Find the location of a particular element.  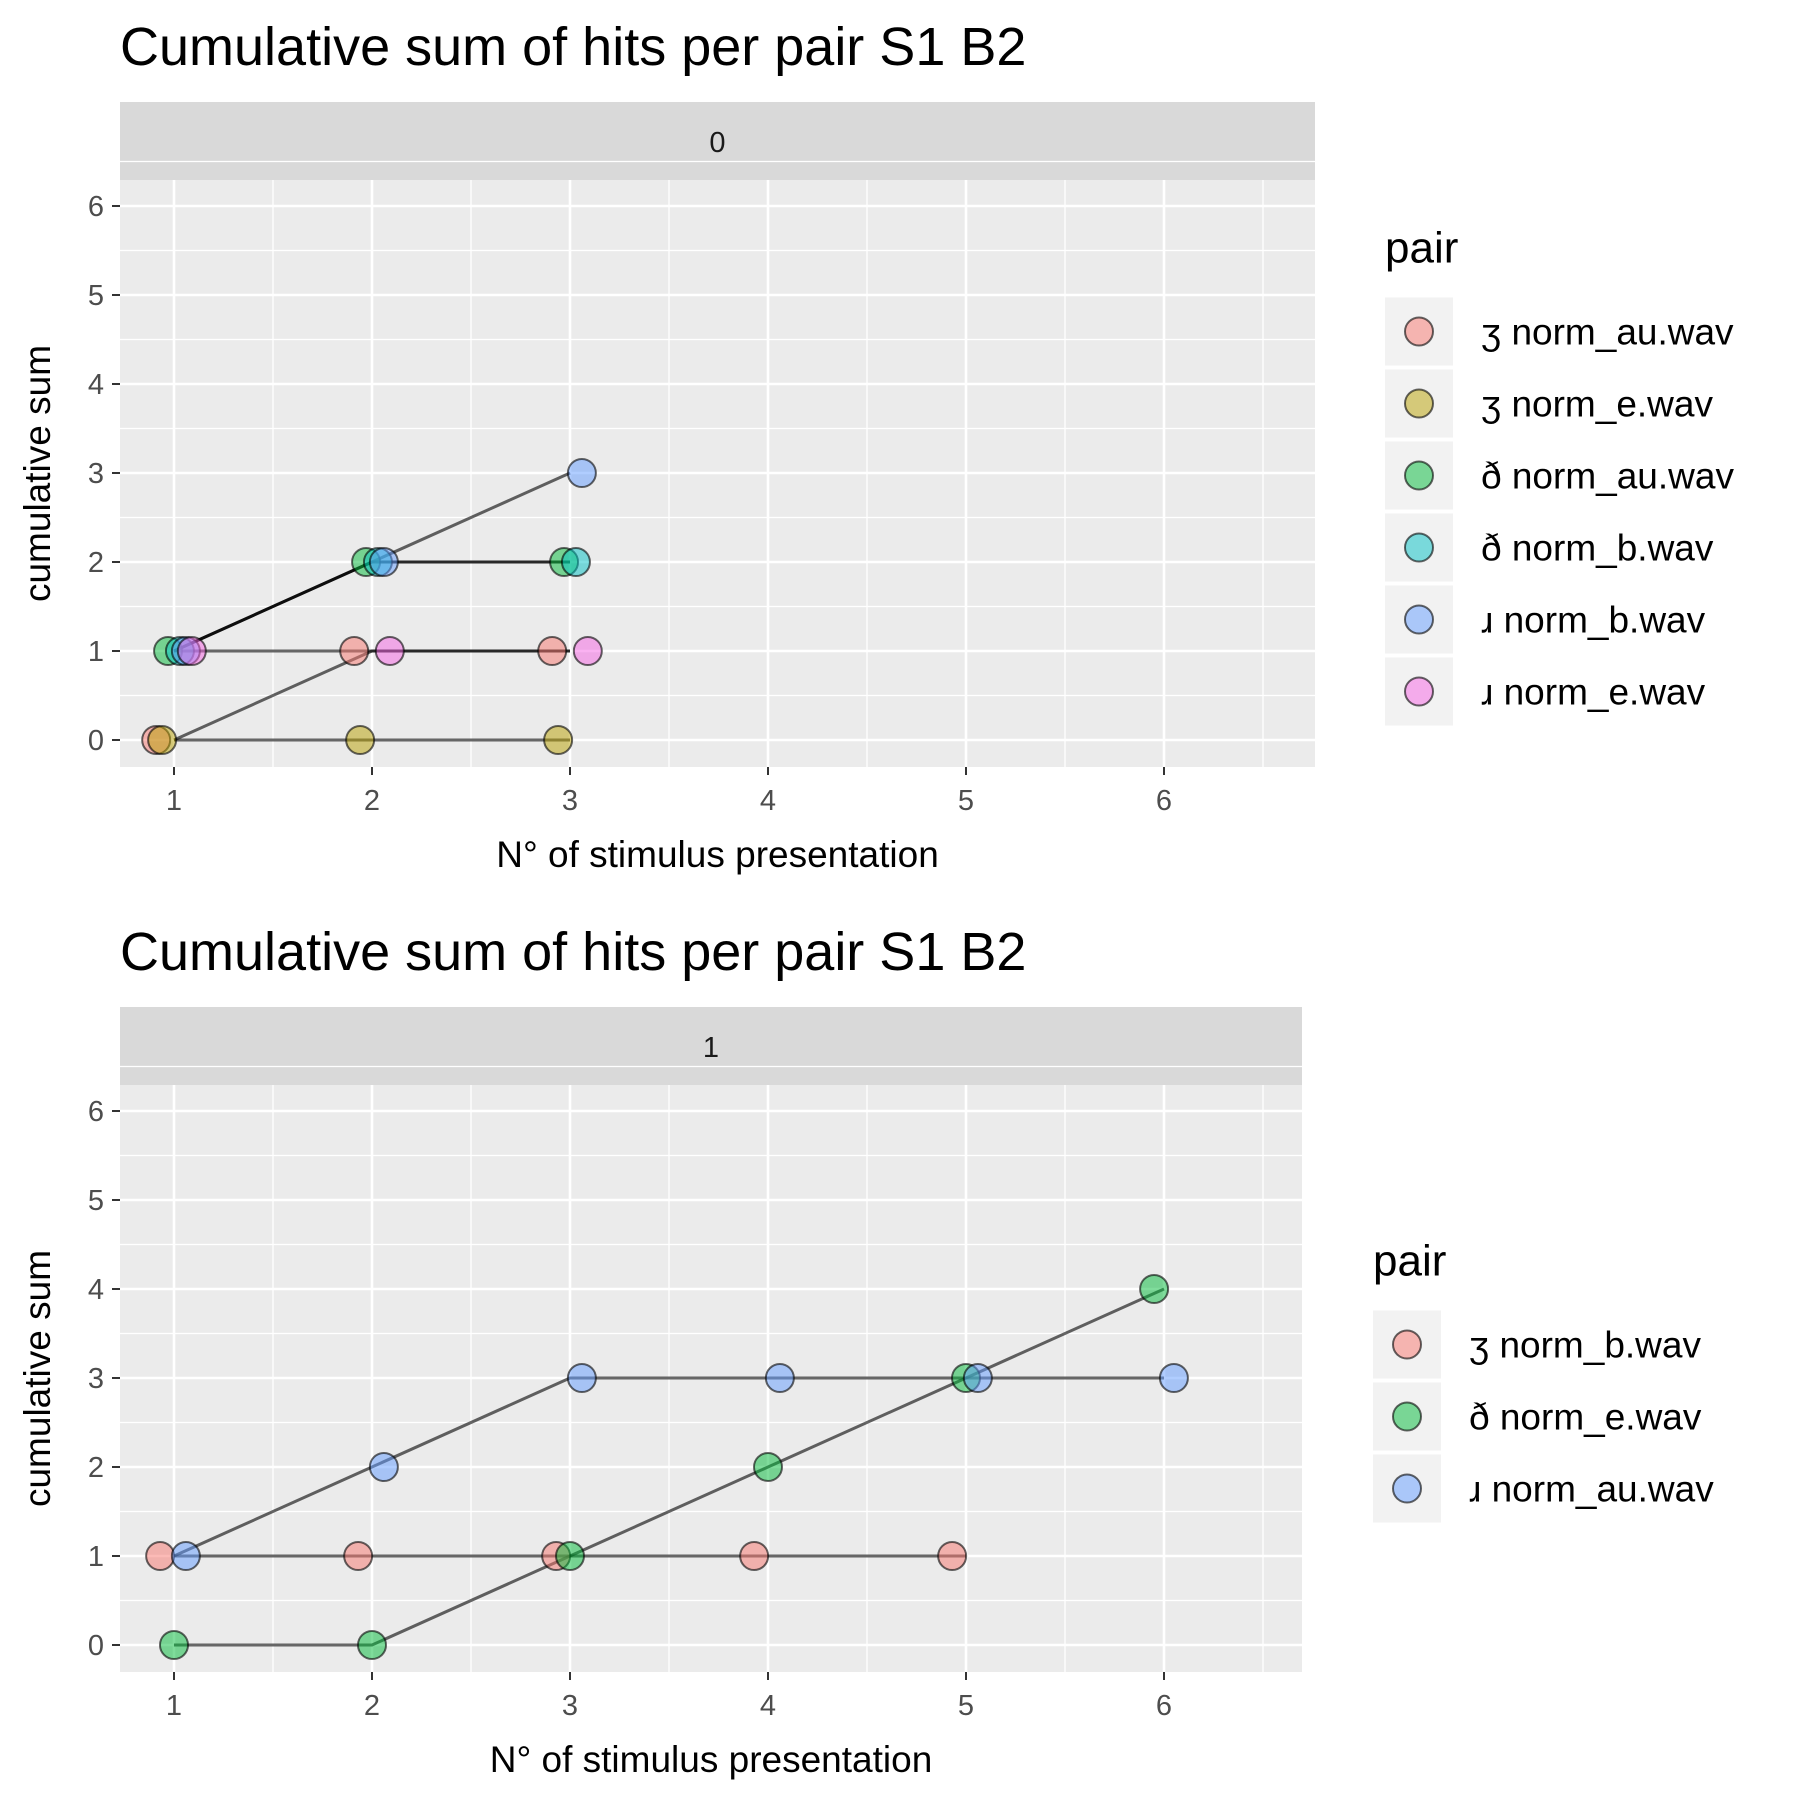

legend-label: ð norm_au.wav is located at coordinates (1607, 476).